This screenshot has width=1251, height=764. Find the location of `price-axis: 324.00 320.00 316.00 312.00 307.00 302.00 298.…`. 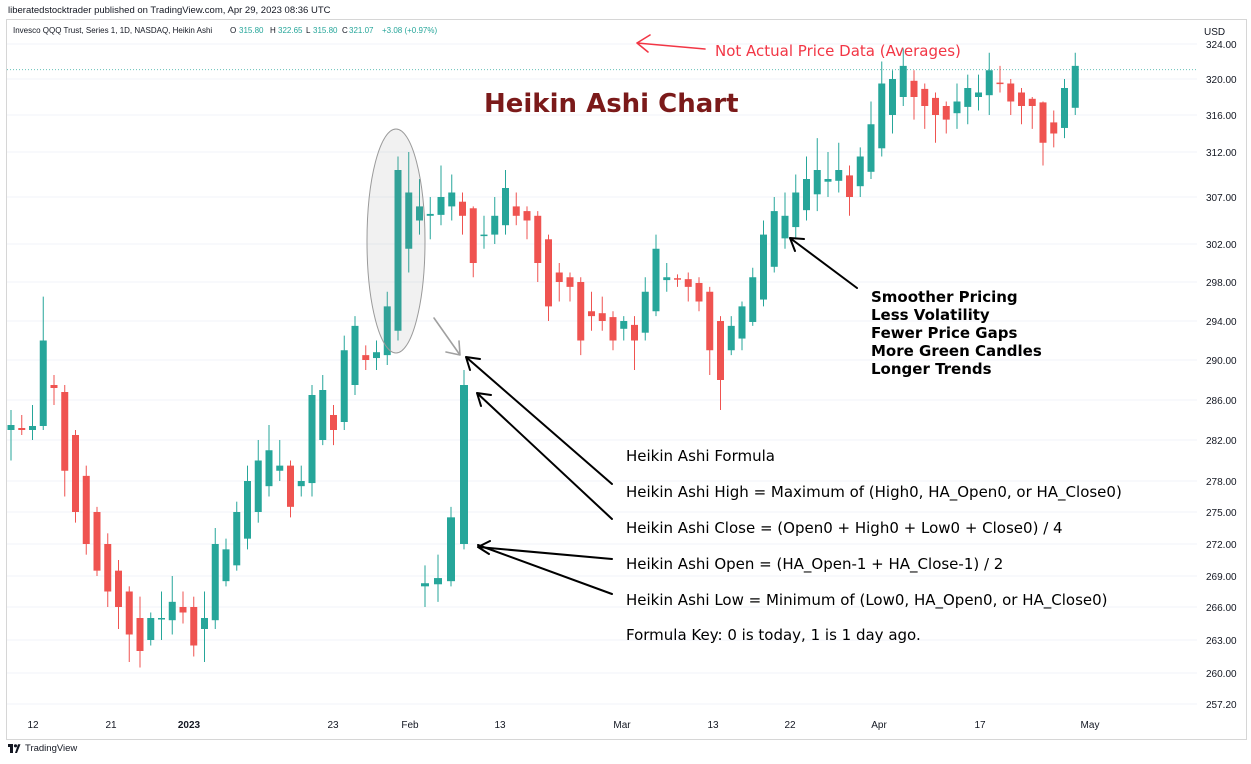

price-axis: 324.00 320.00 316.00 312.00 307.00 302.00 298.… is located at coordinates (1221, 375).